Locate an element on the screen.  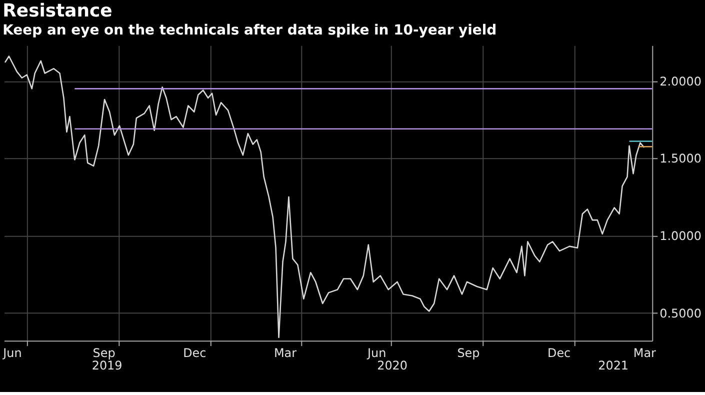
y-tick-label: 1.5000 is located at coordinates (681, 159).